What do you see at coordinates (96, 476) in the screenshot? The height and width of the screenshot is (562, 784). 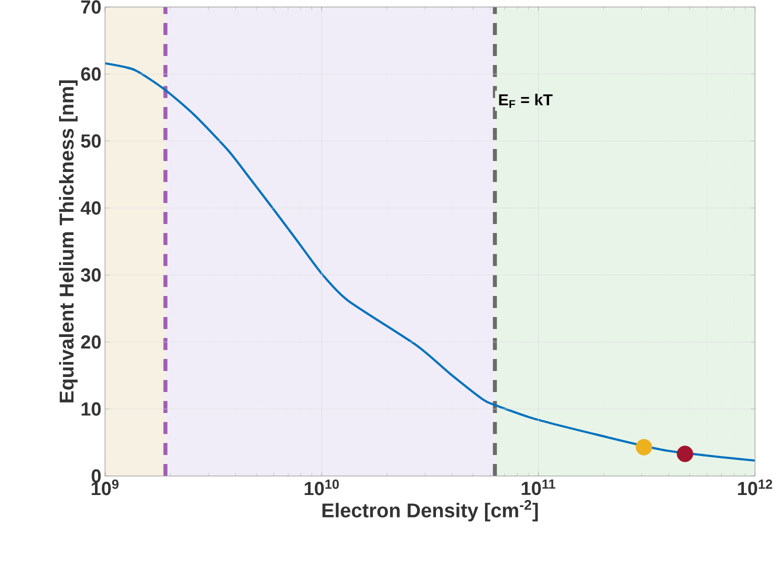 I see `y-tick-label: 0` at bounding box center [96, 476].